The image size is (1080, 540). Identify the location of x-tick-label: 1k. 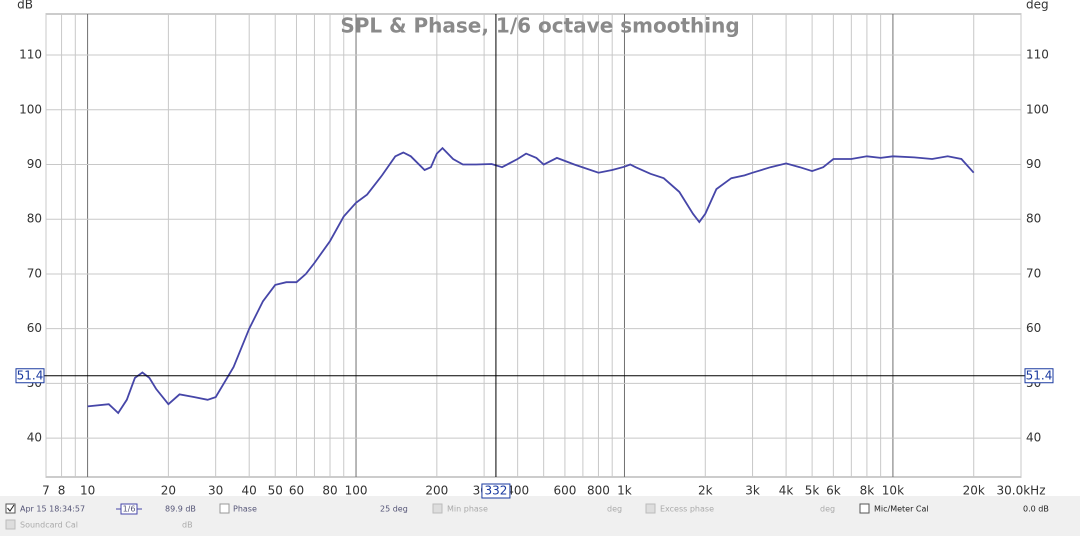
(624, 491).